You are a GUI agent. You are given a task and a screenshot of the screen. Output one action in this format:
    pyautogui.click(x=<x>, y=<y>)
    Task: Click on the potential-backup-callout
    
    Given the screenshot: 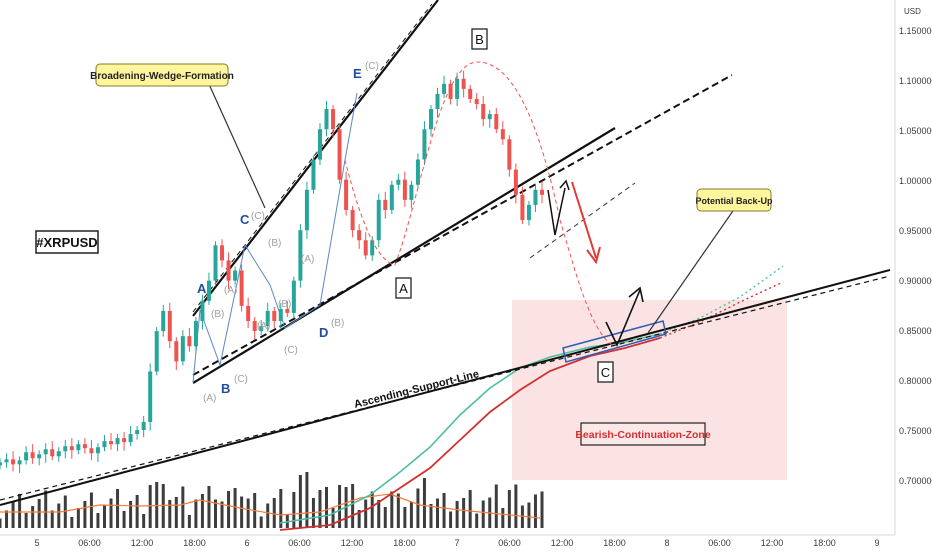 What is the action you would take?
    pyautogui.click(x=734, y=200)
    